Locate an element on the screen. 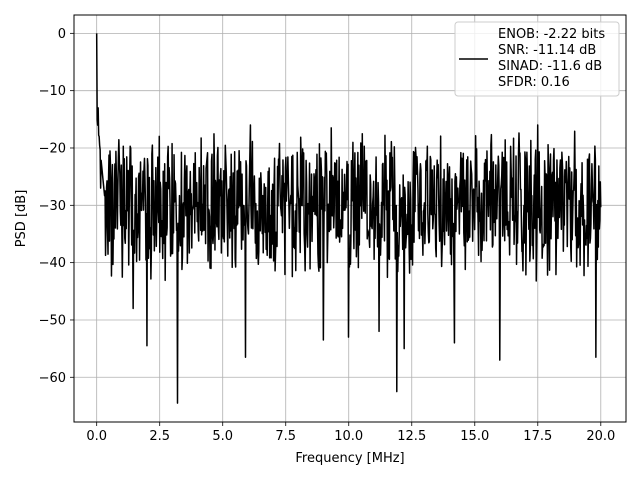  x-axis: 0.0 2.5 5.0 7.5 10.0 12.5 15.0 17.5 20.0 is located at coordinates (350, 433).